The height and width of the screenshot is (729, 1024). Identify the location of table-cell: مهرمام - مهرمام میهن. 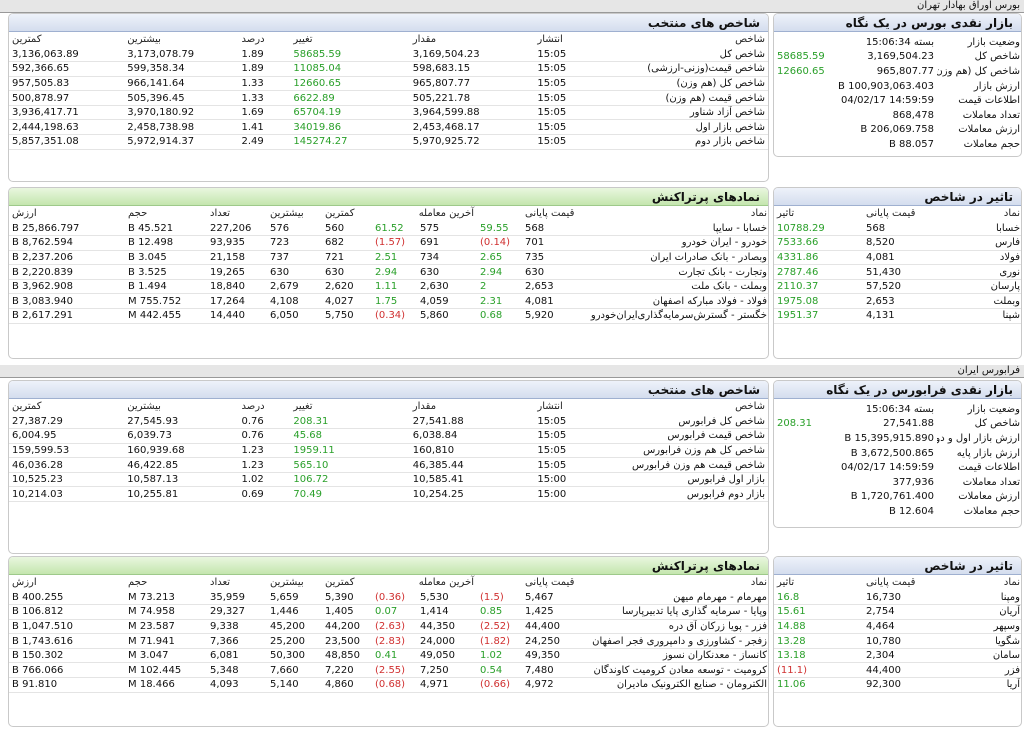
(720, 597).